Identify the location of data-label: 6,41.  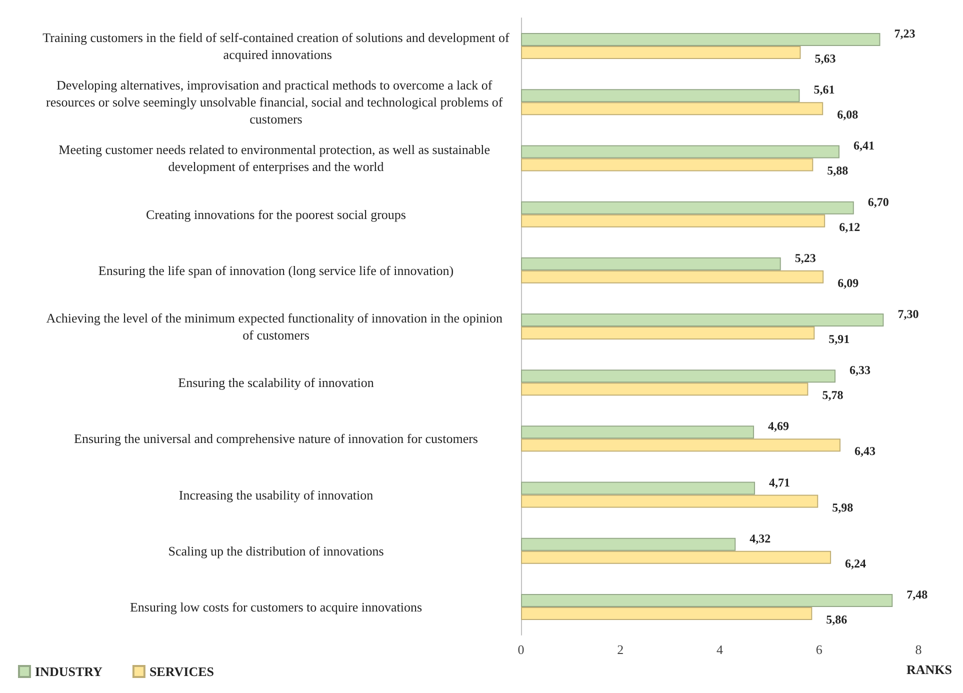
(863, 145).